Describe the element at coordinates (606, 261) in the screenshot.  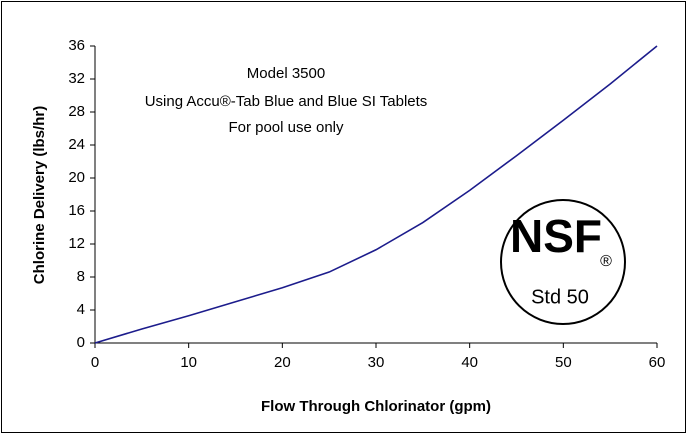
I see `logo-mark: ®` at that location.